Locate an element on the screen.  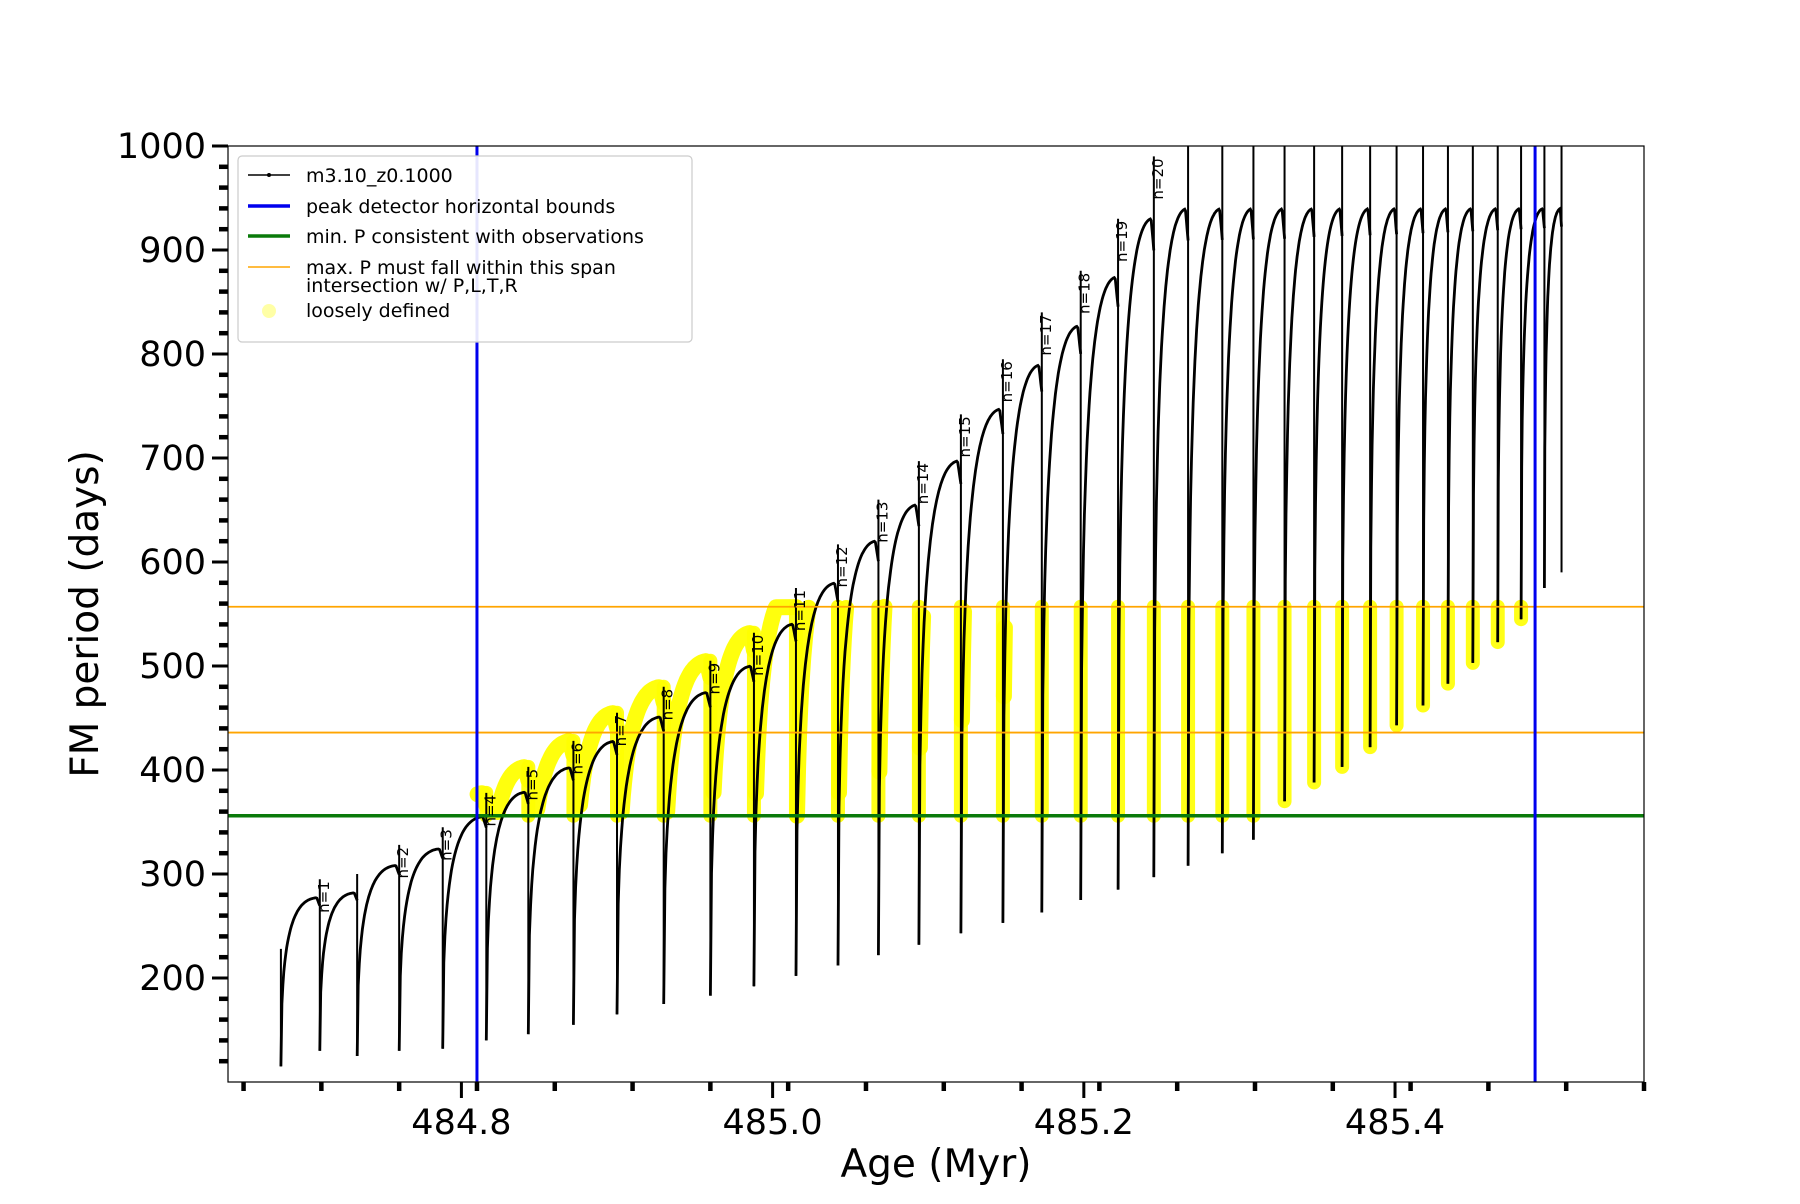
pulse-label-13: n=12 is located at coordinates (842, 566).